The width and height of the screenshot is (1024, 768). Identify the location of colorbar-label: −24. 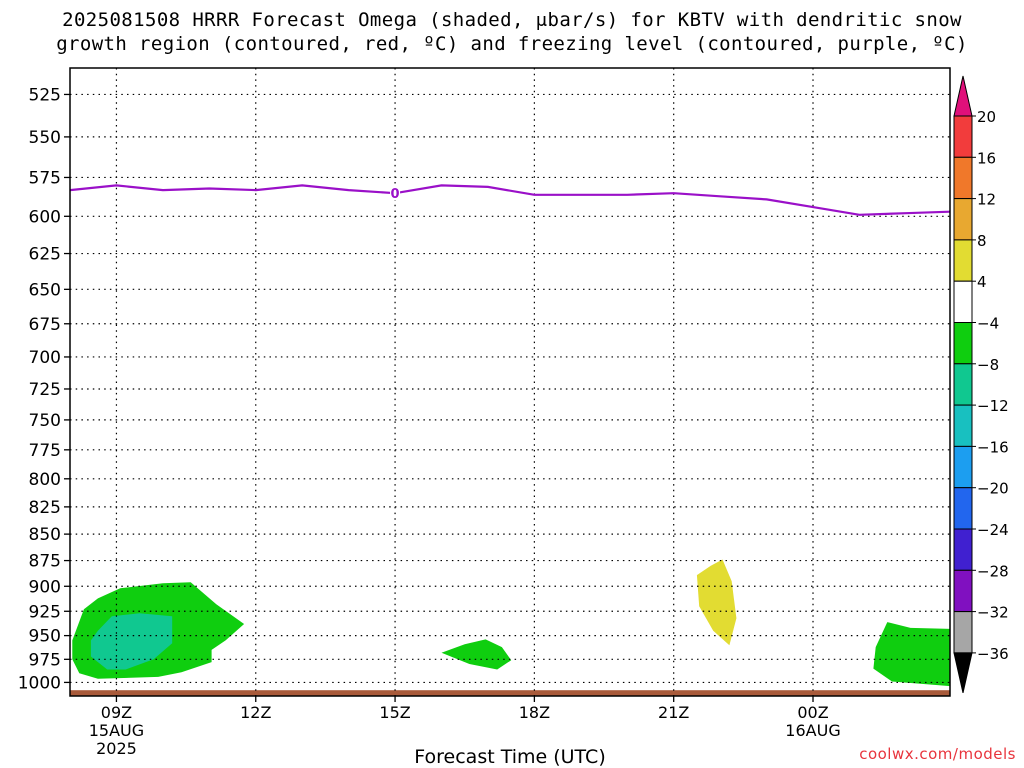
(993, 530).